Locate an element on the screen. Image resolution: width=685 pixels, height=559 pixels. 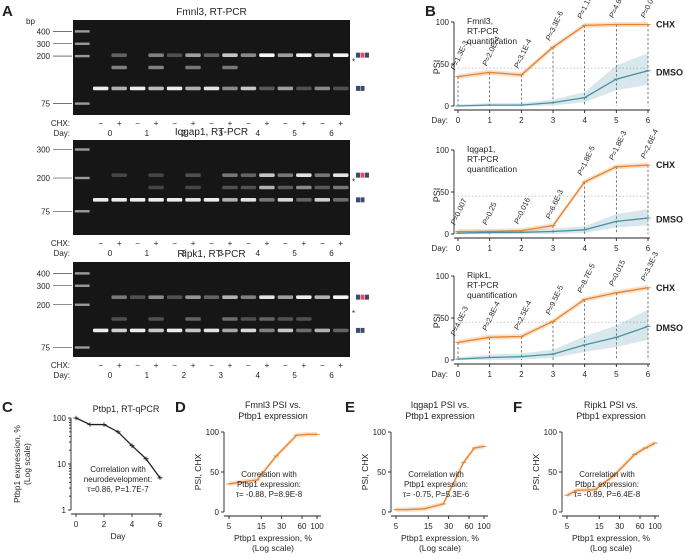
y-axis-label: PSI is located at coordinates (437, 67).